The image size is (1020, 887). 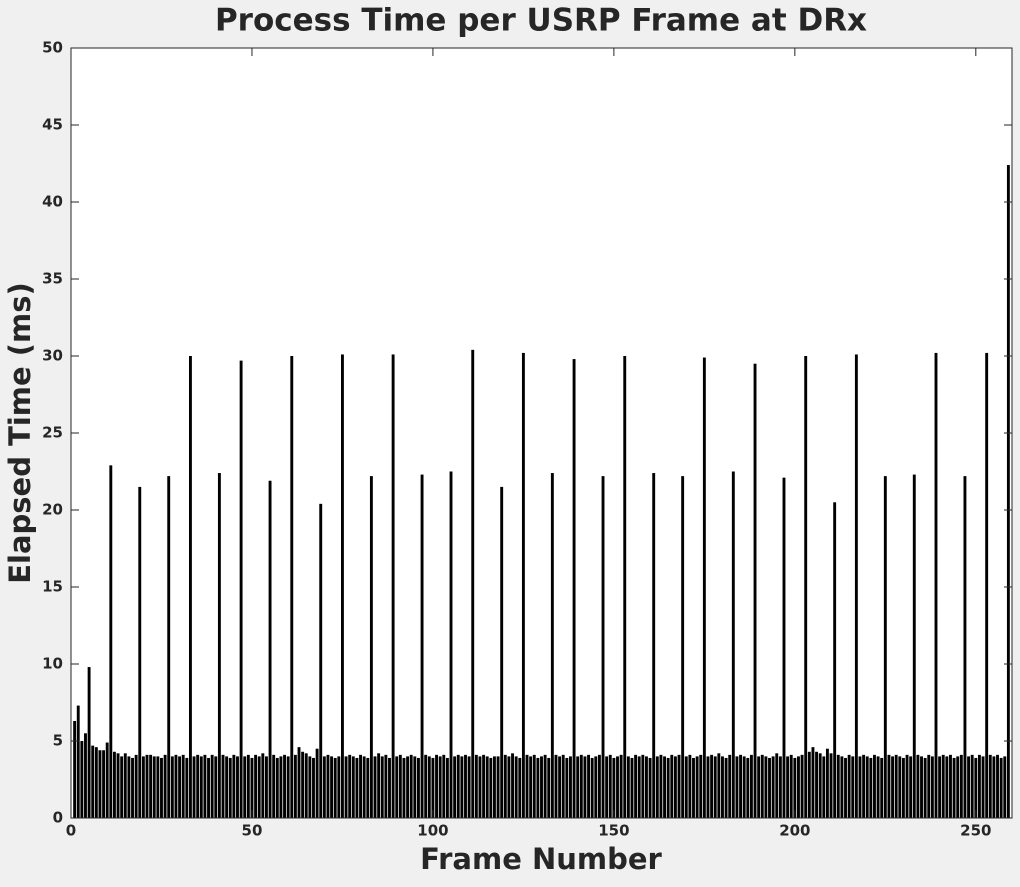 I want to click on y-tick-label: 5, so click(x=58, y=741).